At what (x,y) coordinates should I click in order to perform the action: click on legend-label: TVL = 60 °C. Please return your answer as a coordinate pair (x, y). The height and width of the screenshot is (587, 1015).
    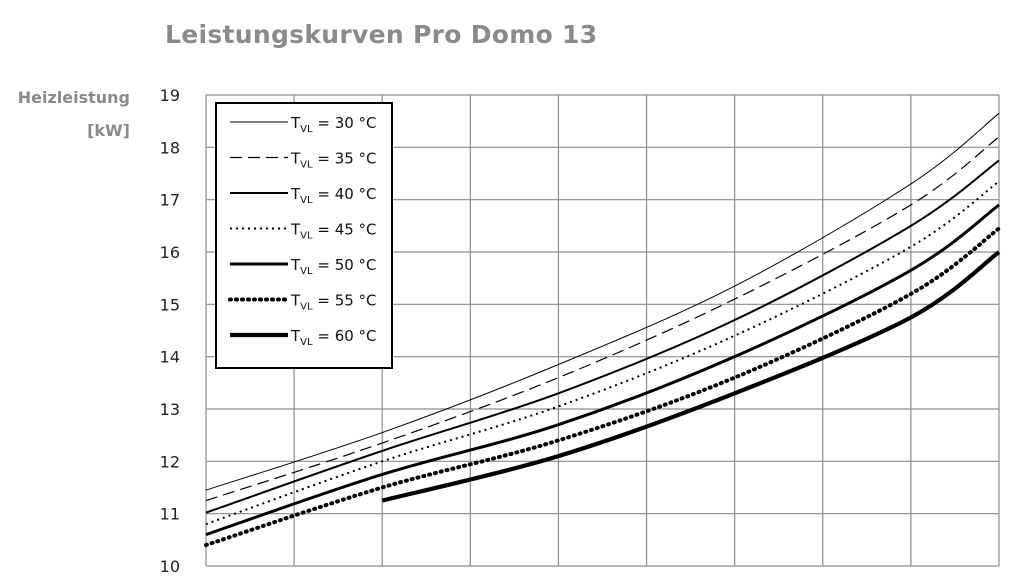
    Looking at the image, I should click on (333, 337).